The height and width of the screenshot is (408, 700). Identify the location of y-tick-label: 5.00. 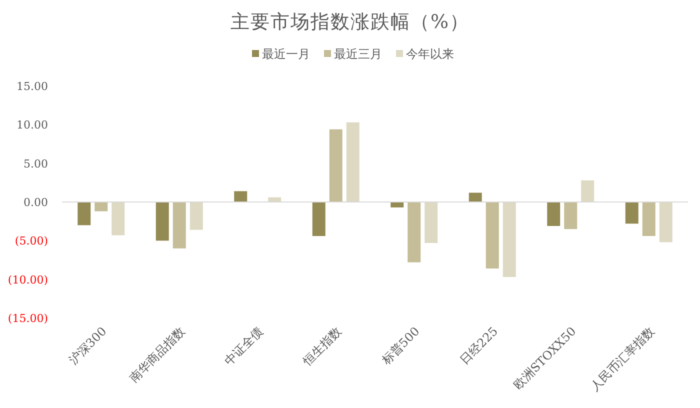
(36, 163).